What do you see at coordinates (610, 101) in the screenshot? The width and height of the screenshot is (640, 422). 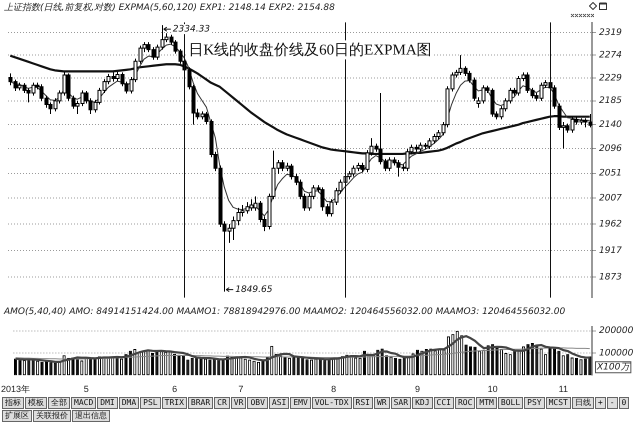 I see `y-tick-label: 2185` at bounding box center [610, 101].